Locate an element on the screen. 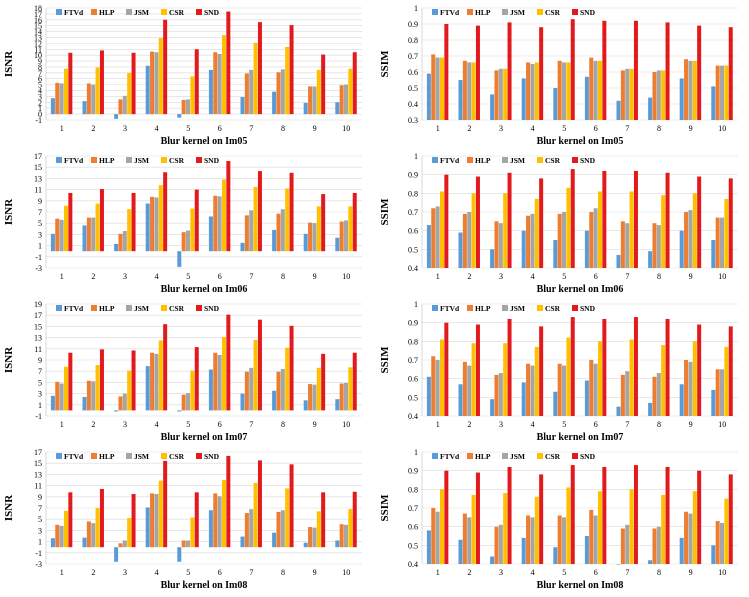  y-tick-label: 12 is located at coordinates (38, 43).